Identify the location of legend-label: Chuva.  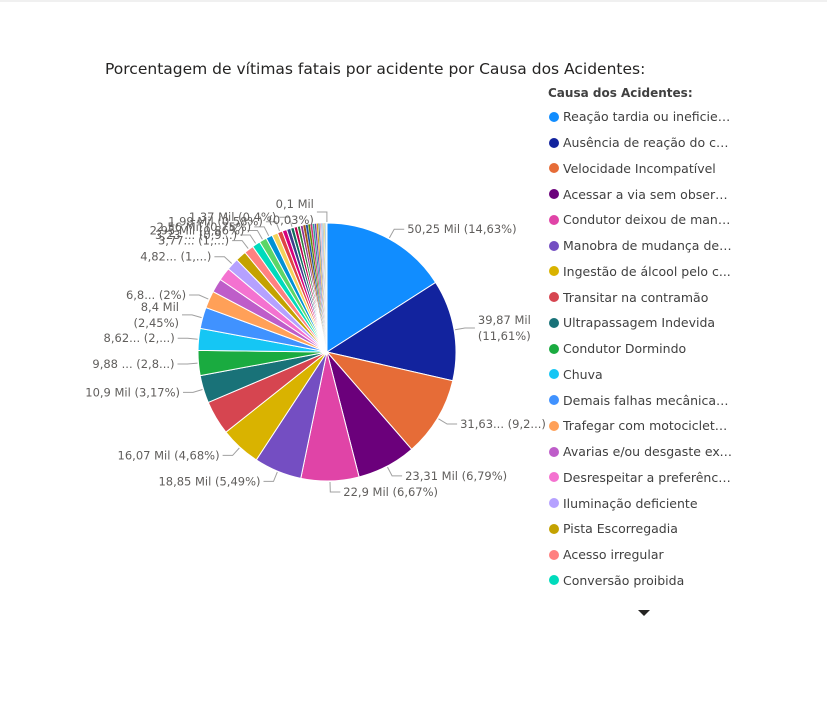
(648, 374).